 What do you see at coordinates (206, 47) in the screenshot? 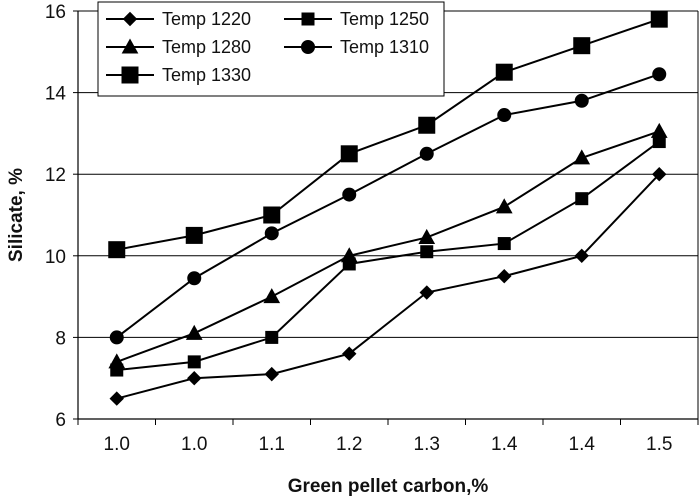
I see `legend-label: Temp 1280` at bounding box center [206, 47].